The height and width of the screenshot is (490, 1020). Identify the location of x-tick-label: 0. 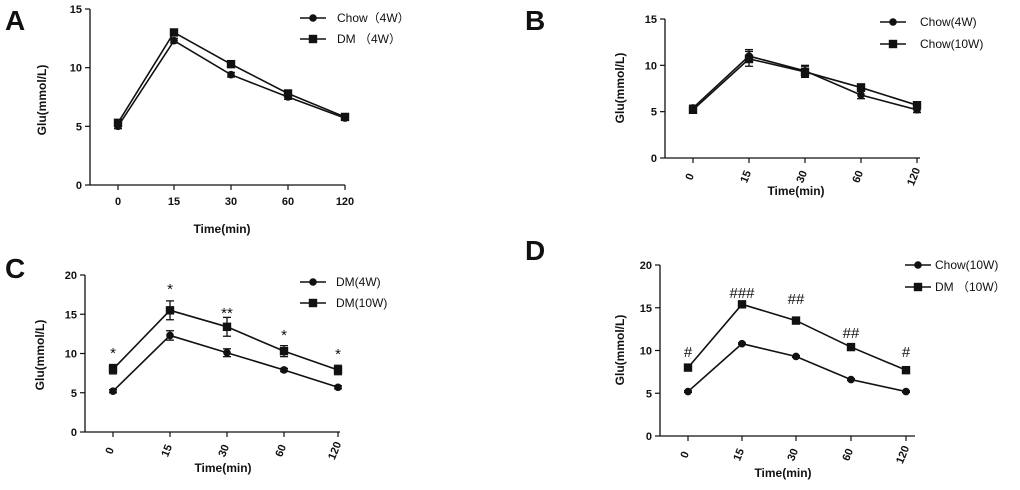
(118, 202).